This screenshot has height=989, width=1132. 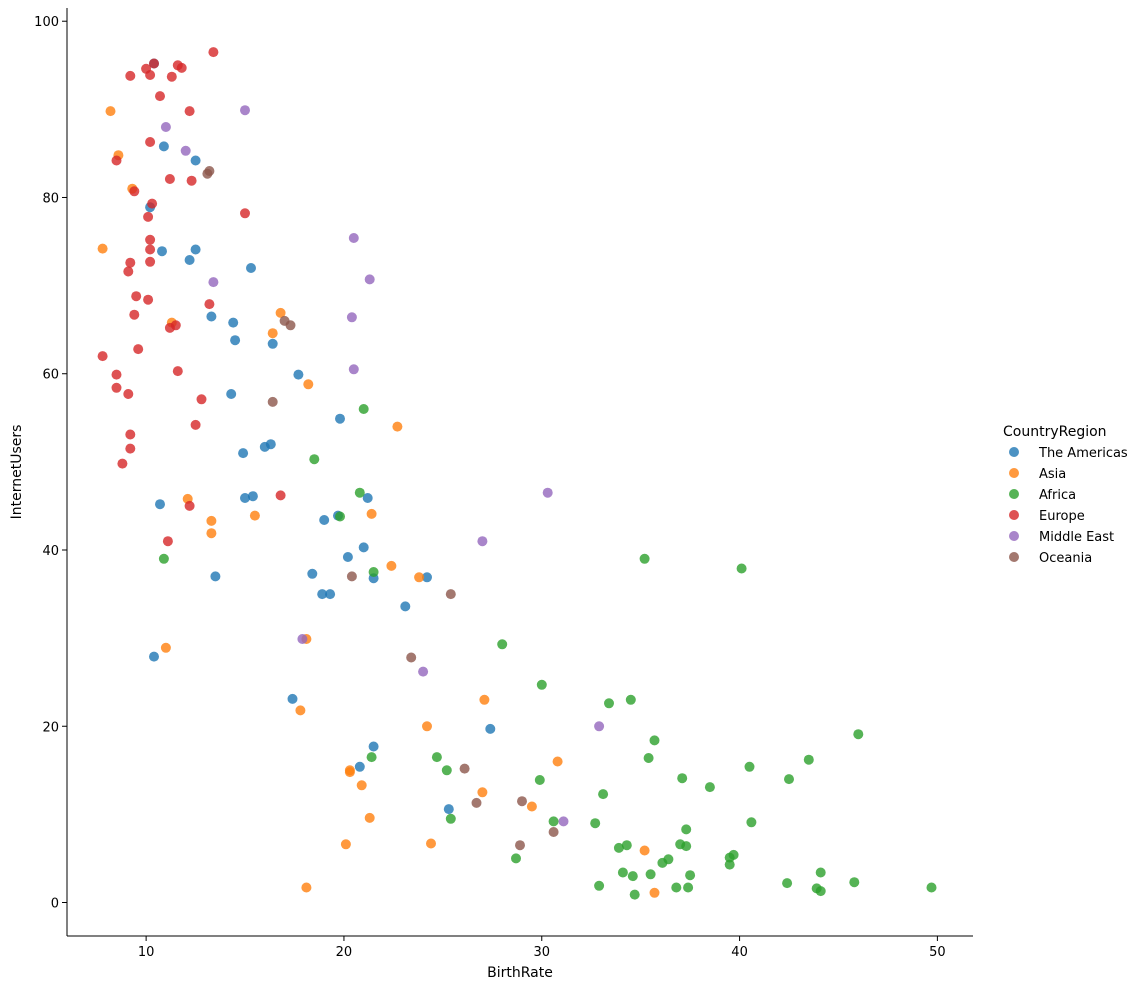 What do you see at coordinates (937, 952) in the screenshot?
I see `x-tick-label: 50` at bounding box center [937, 952].